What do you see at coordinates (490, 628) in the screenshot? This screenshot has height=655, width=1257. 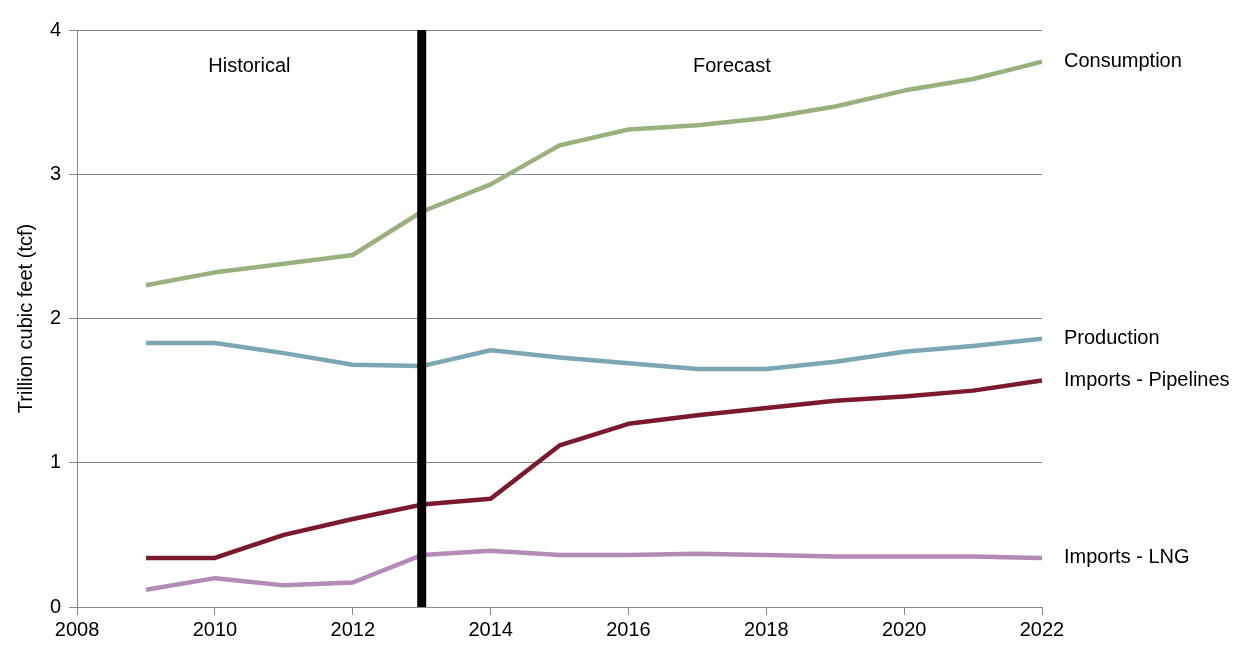 I see `x-tick-label: 2014` at bounding box center [490, 628].